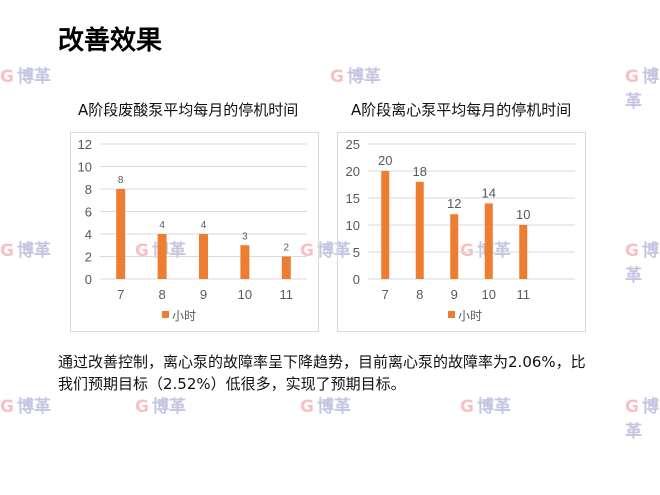 This screenshot has height=495, width=660. I want to click on y-tick-label: 25, so click(353, 144).